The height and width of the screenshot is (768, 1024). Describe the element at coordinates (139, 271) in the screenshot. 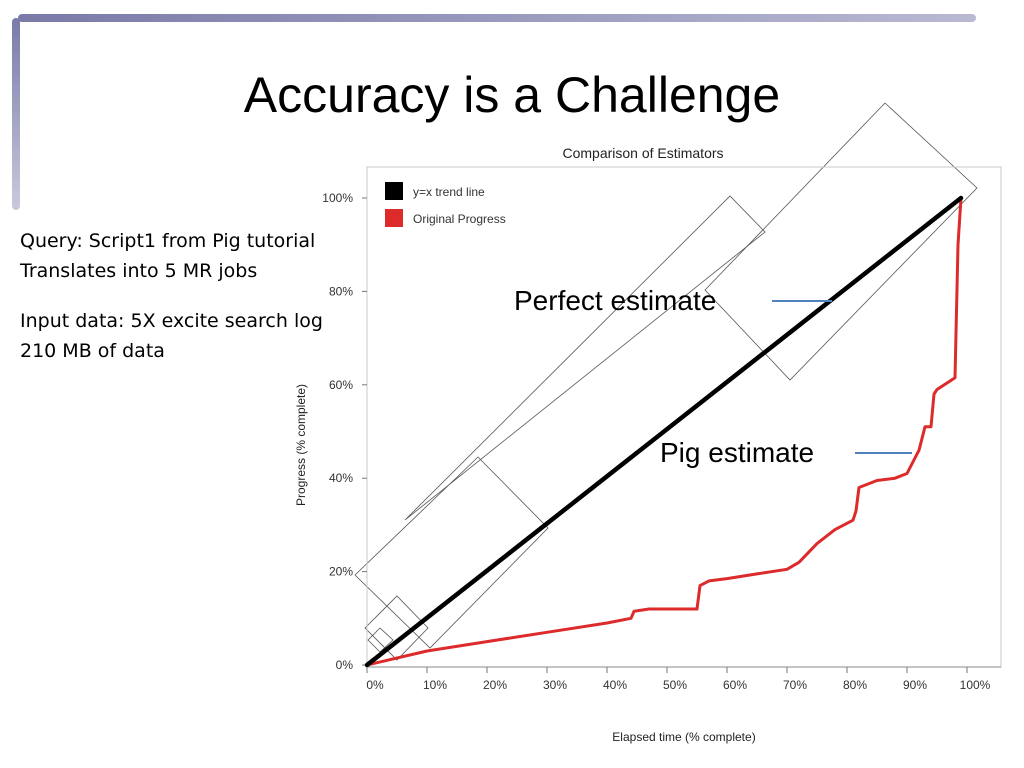

I see `note-line-jobs: Translates into 5 MR jobs` at that location.